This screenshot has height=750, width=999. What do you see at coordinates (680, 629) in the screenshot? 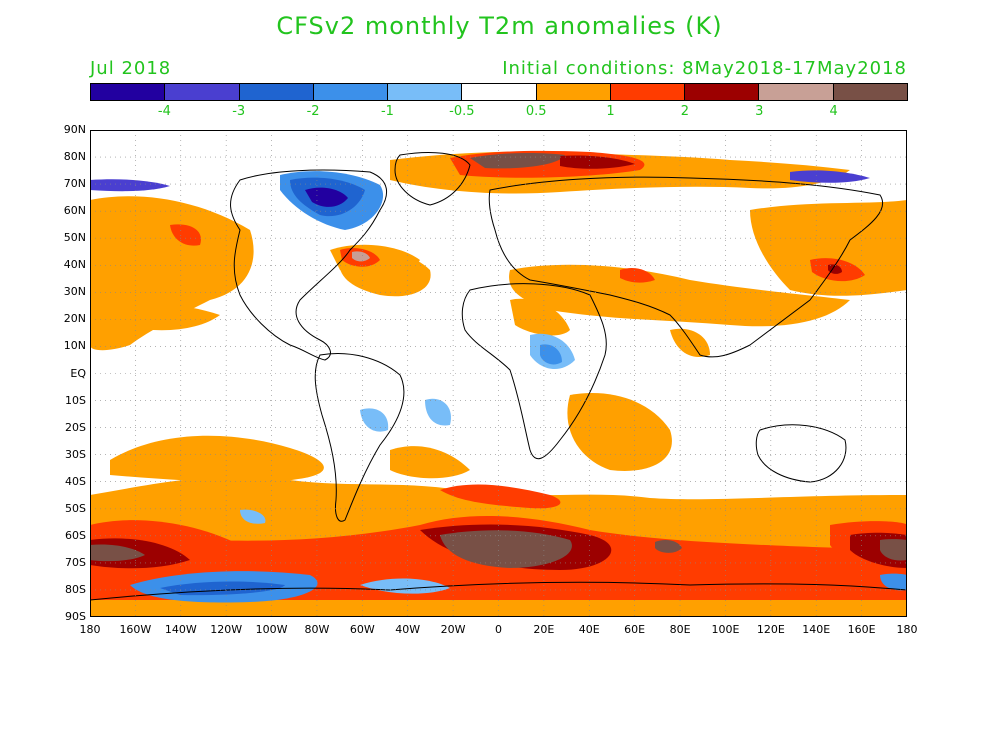
I see `longitude-label: 80E` at bounding box center [680, 629].